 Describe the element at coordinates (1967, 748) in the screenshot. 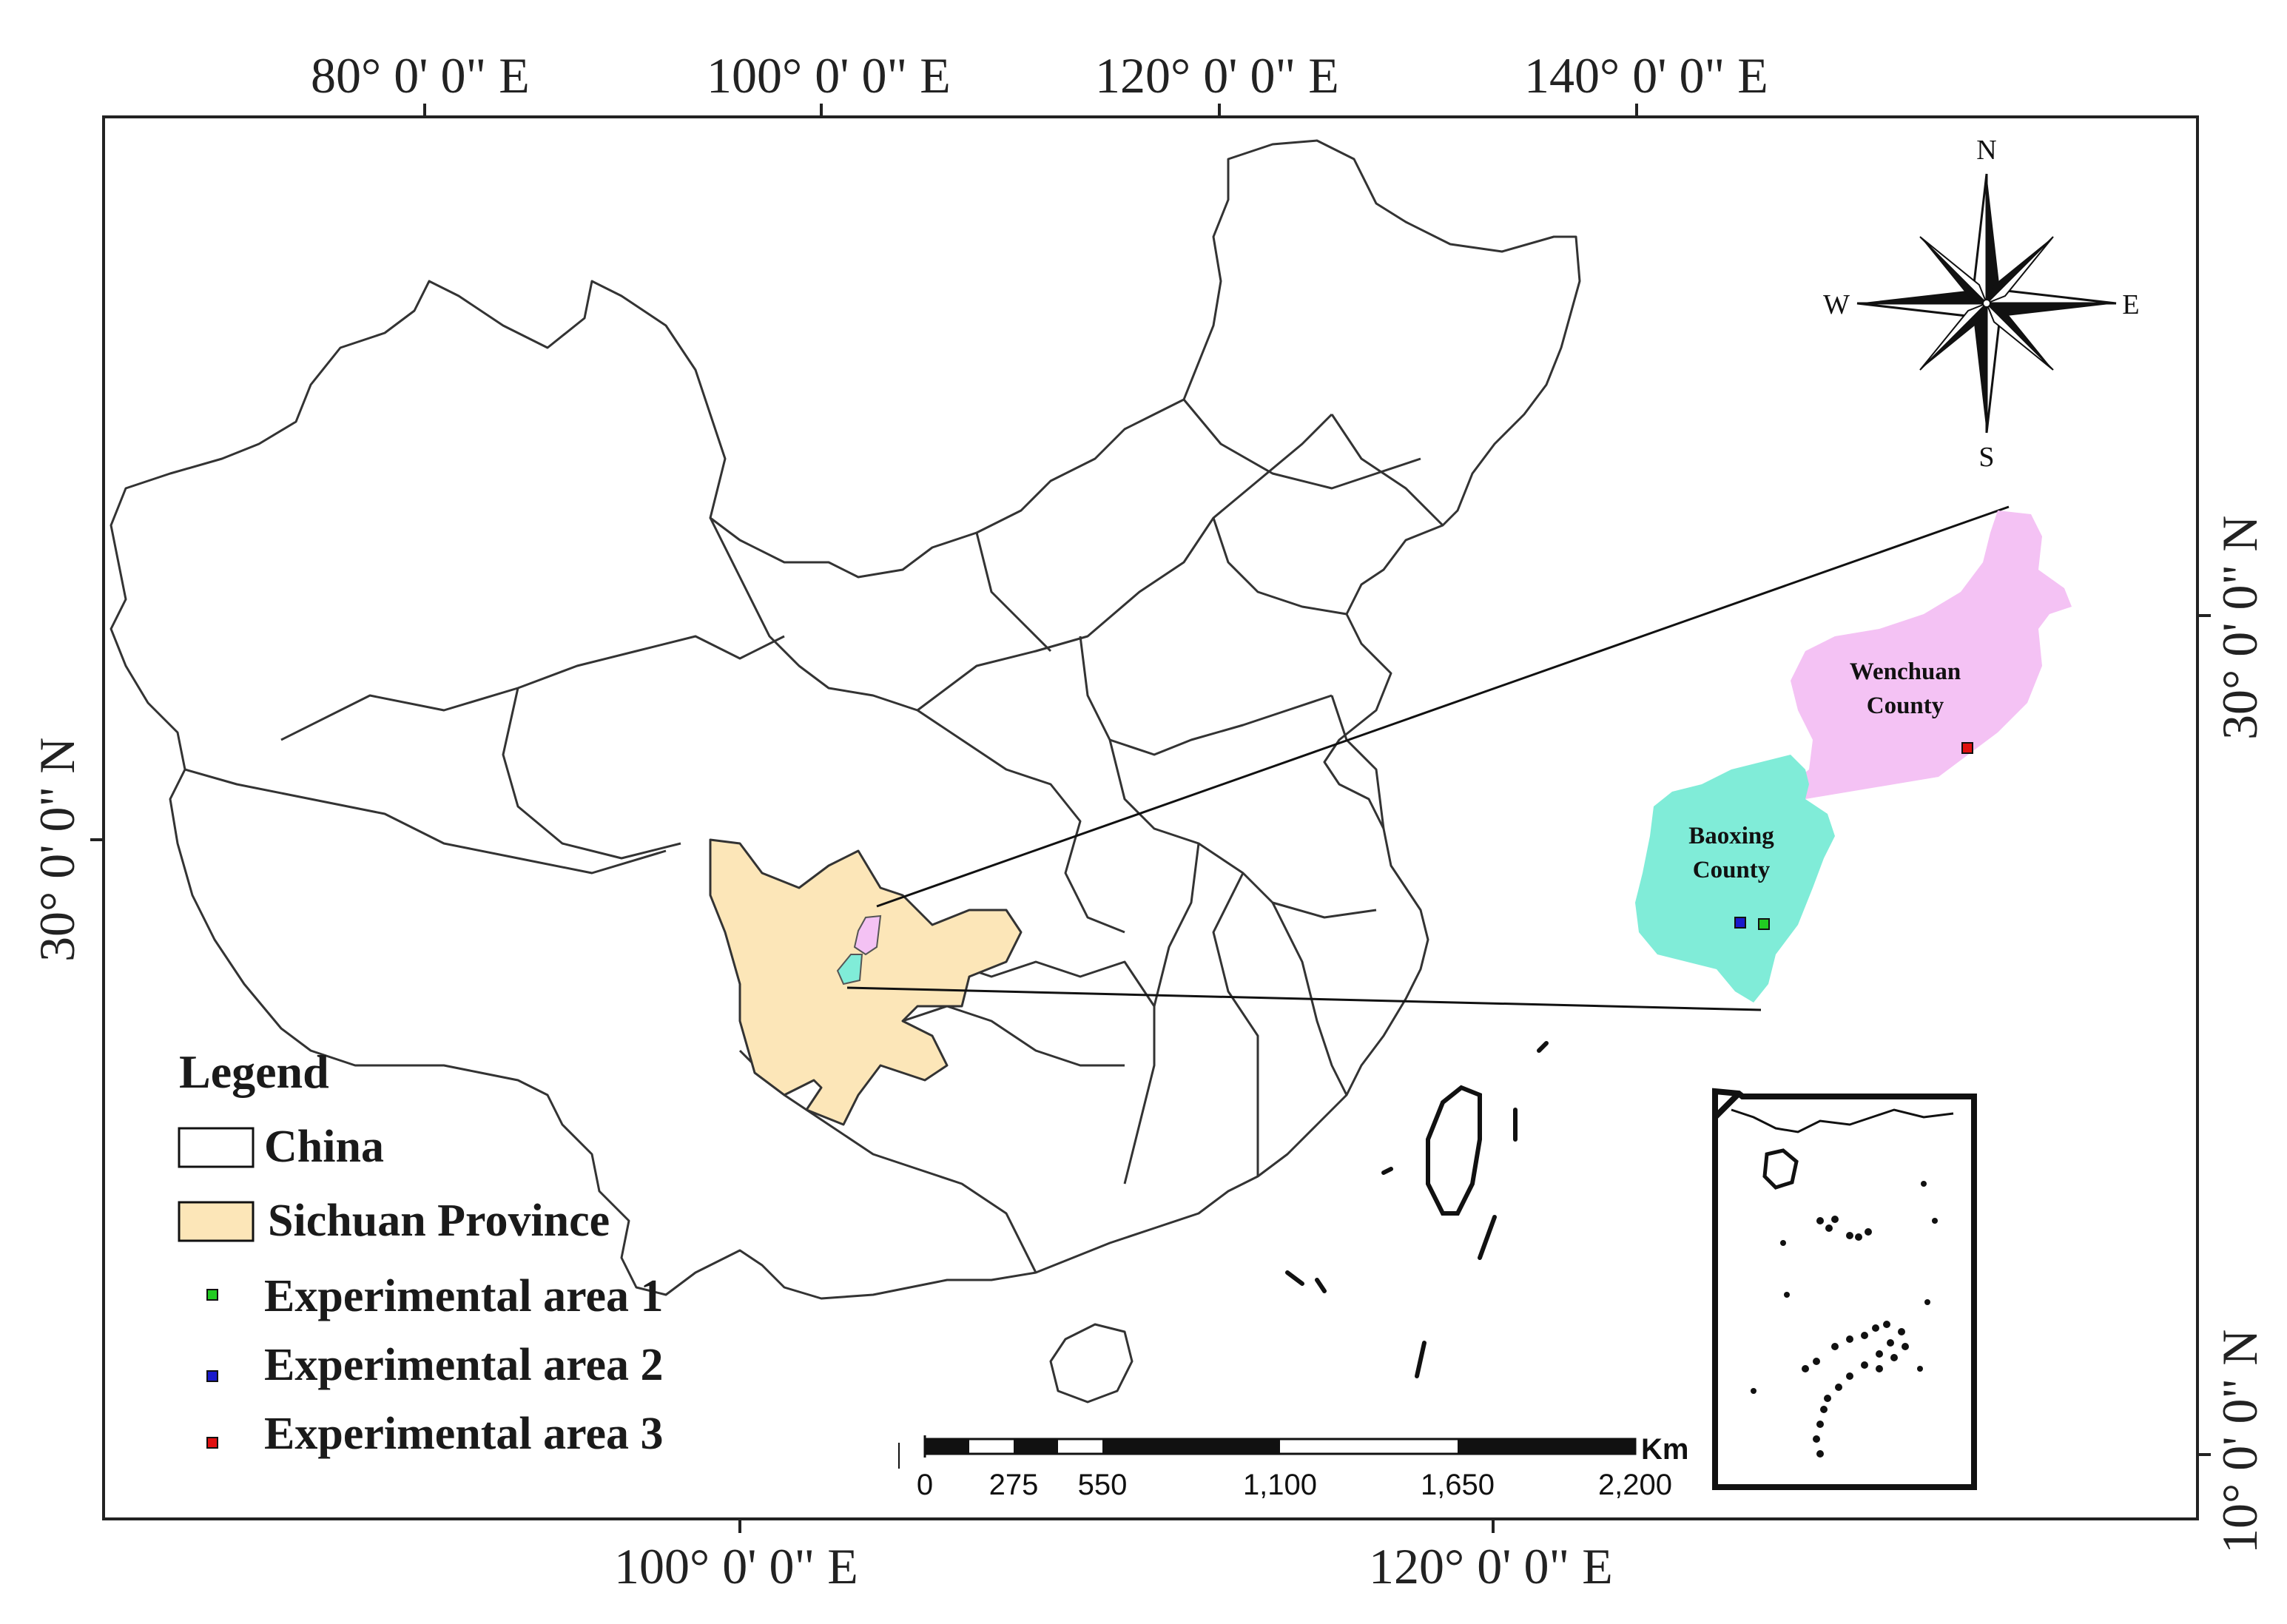

I see `experimental-area-3-marker` at that location.